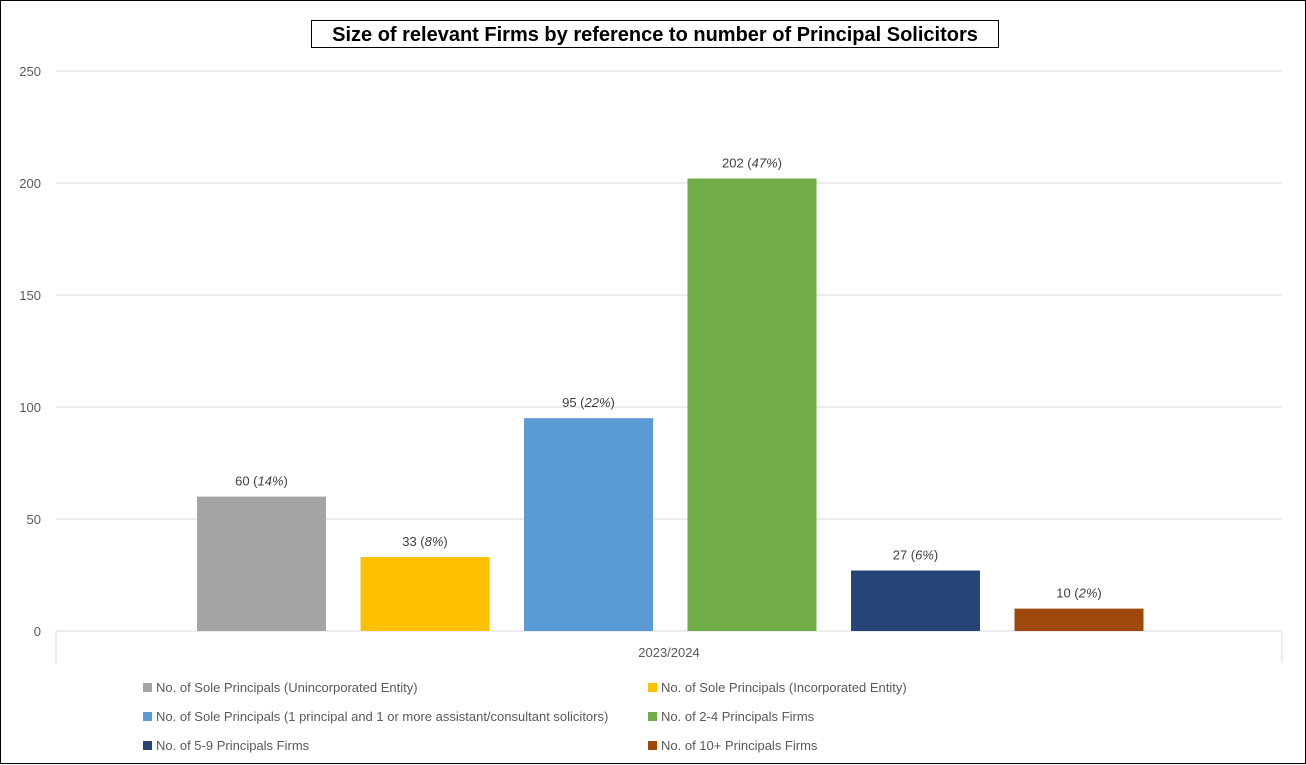 This screenshot has height=765, width=1306. I want to click on data-label: 202 (47%), so click(752, 163).